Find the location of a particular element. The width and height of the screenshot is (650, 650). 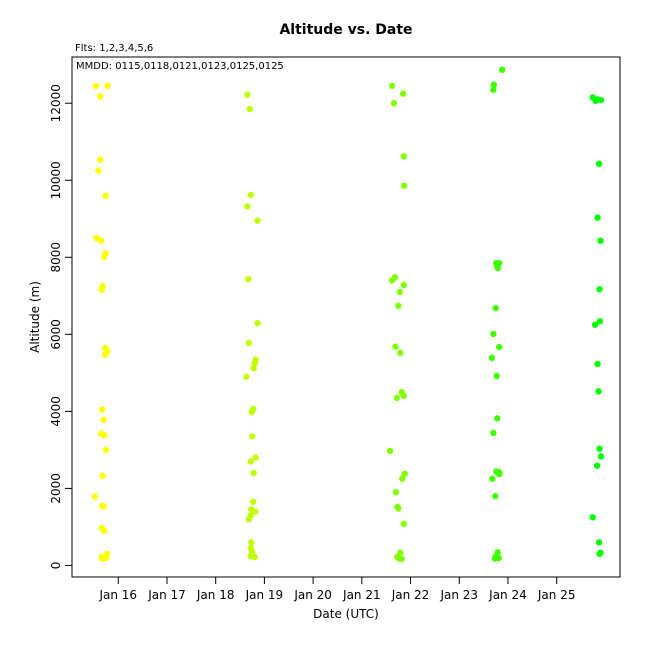

y-axis-label: Altitude (m) is located at coordinates (35, 317).